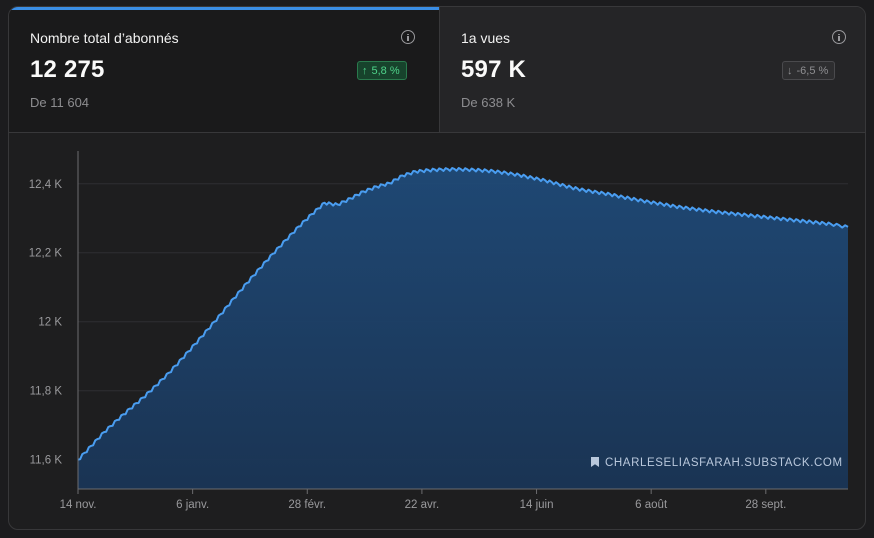 This screenshot has height=538, width=874. Describe the element at coordinates (595, 462) in the screenshot. I see `bookmark-icon` at that location.